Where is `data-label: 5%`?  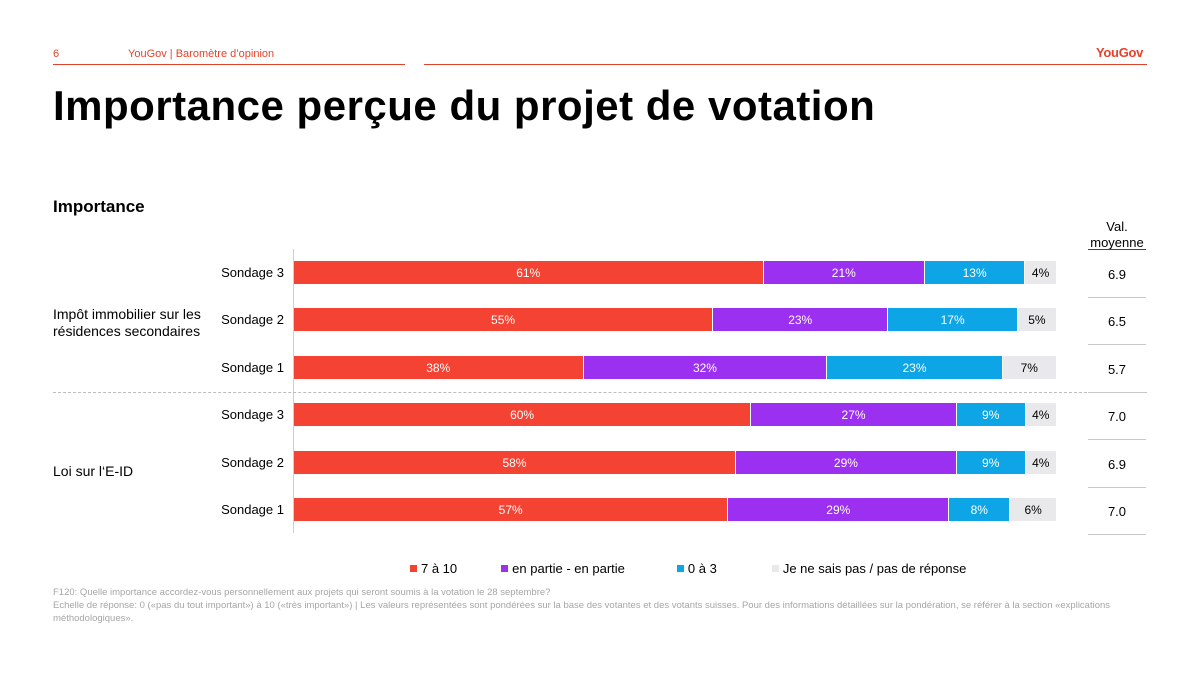 data-label: 5% is located at coordinates (1037, 319).